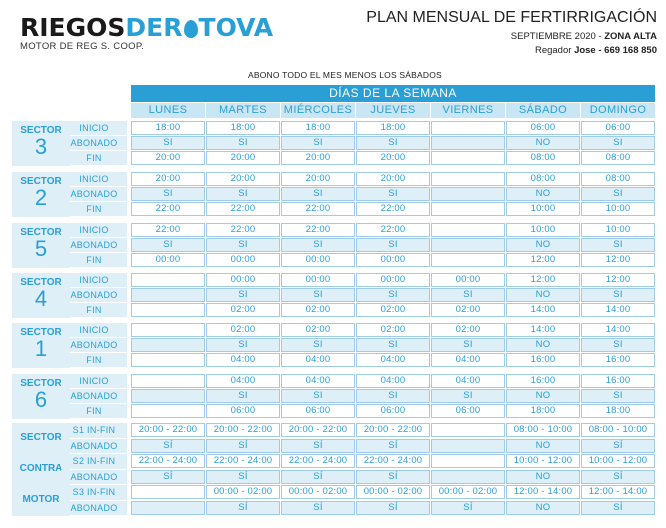  I want to click on motor-cell: 12:00 - 14:00, so click(618, 492).